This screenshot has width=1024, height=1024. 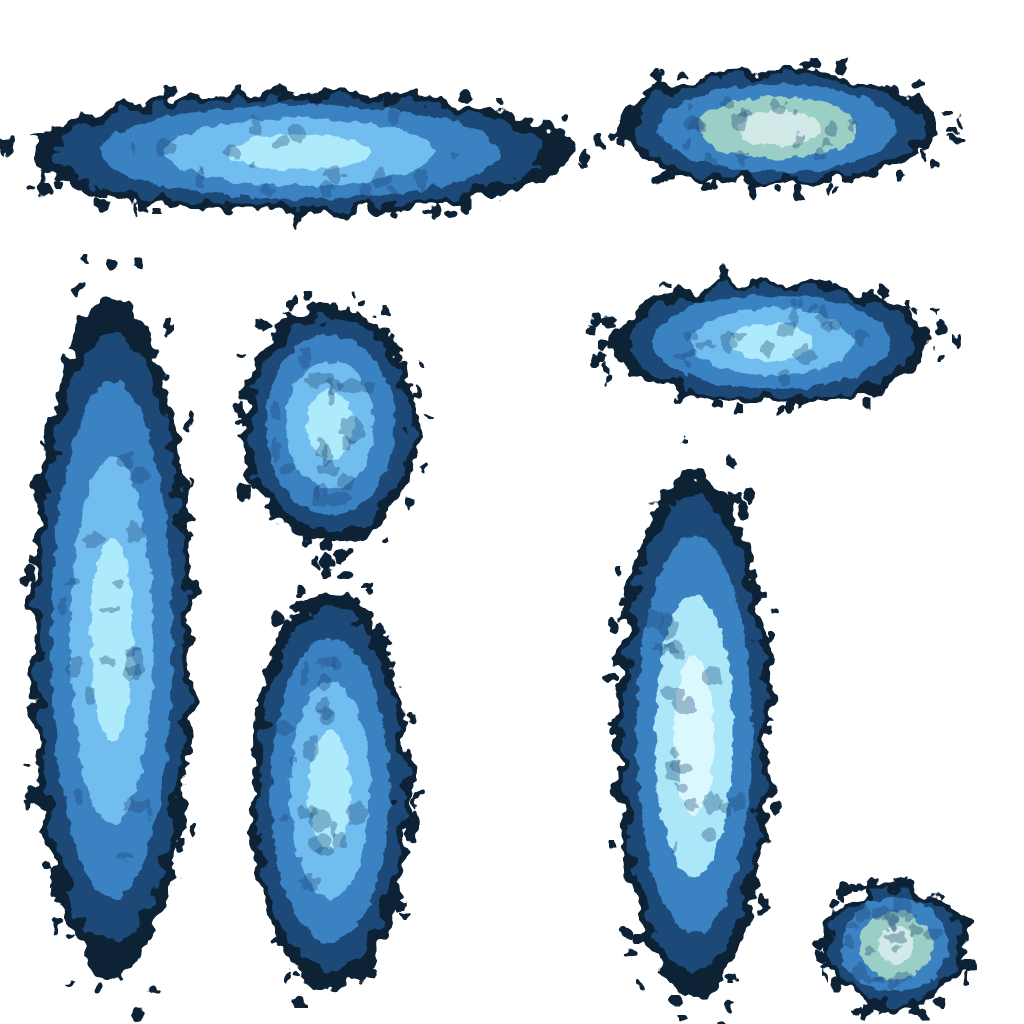 I want to click on sprite-splash-horizontal-large, so click(x=302, y=156).